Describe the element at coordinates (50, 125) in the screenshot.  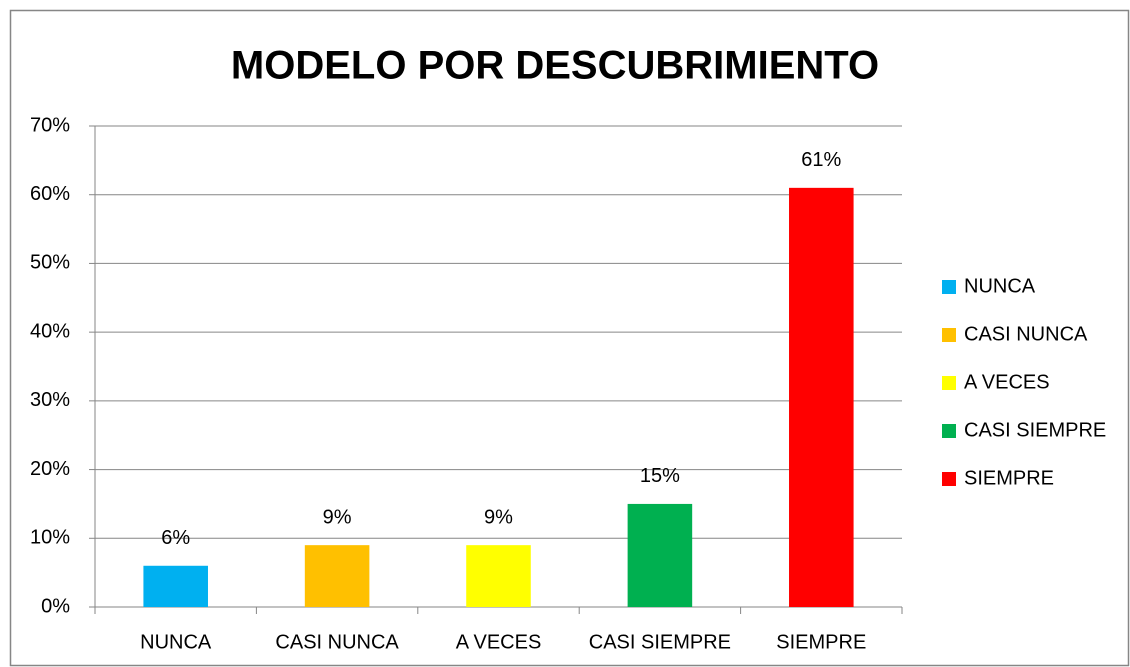
I see `y-tick-label: 70%` at that location.